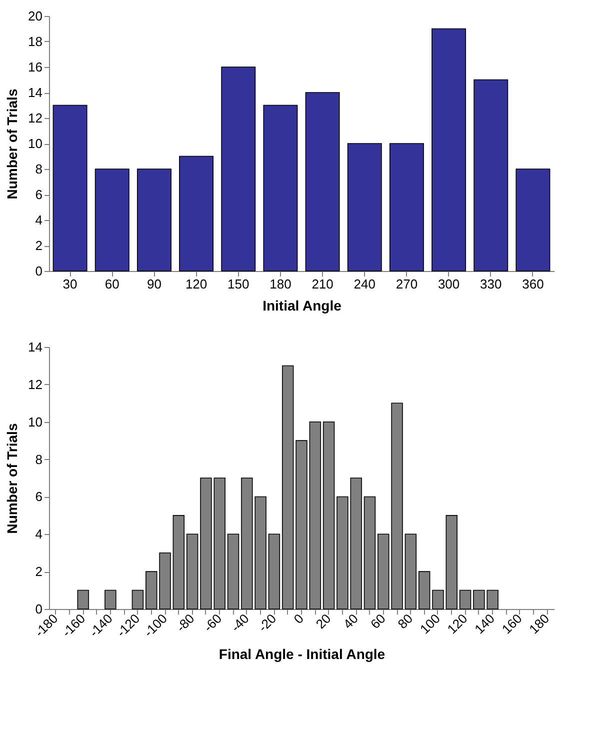 The width and height of the screenshot is (601, 732). What do you see at coordinates (70, 284) in the screenshot?
I see `x-tick-label: 30` at bounding box center [70, 284].